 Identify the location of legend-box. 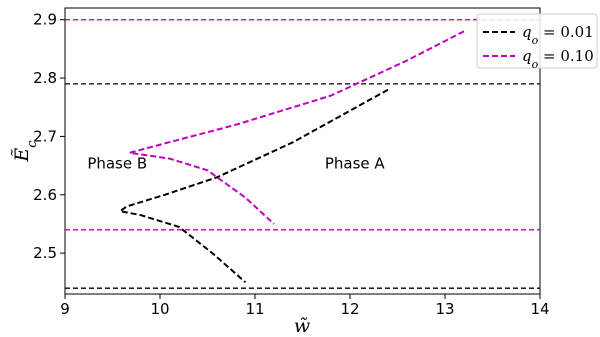
(537, 41).